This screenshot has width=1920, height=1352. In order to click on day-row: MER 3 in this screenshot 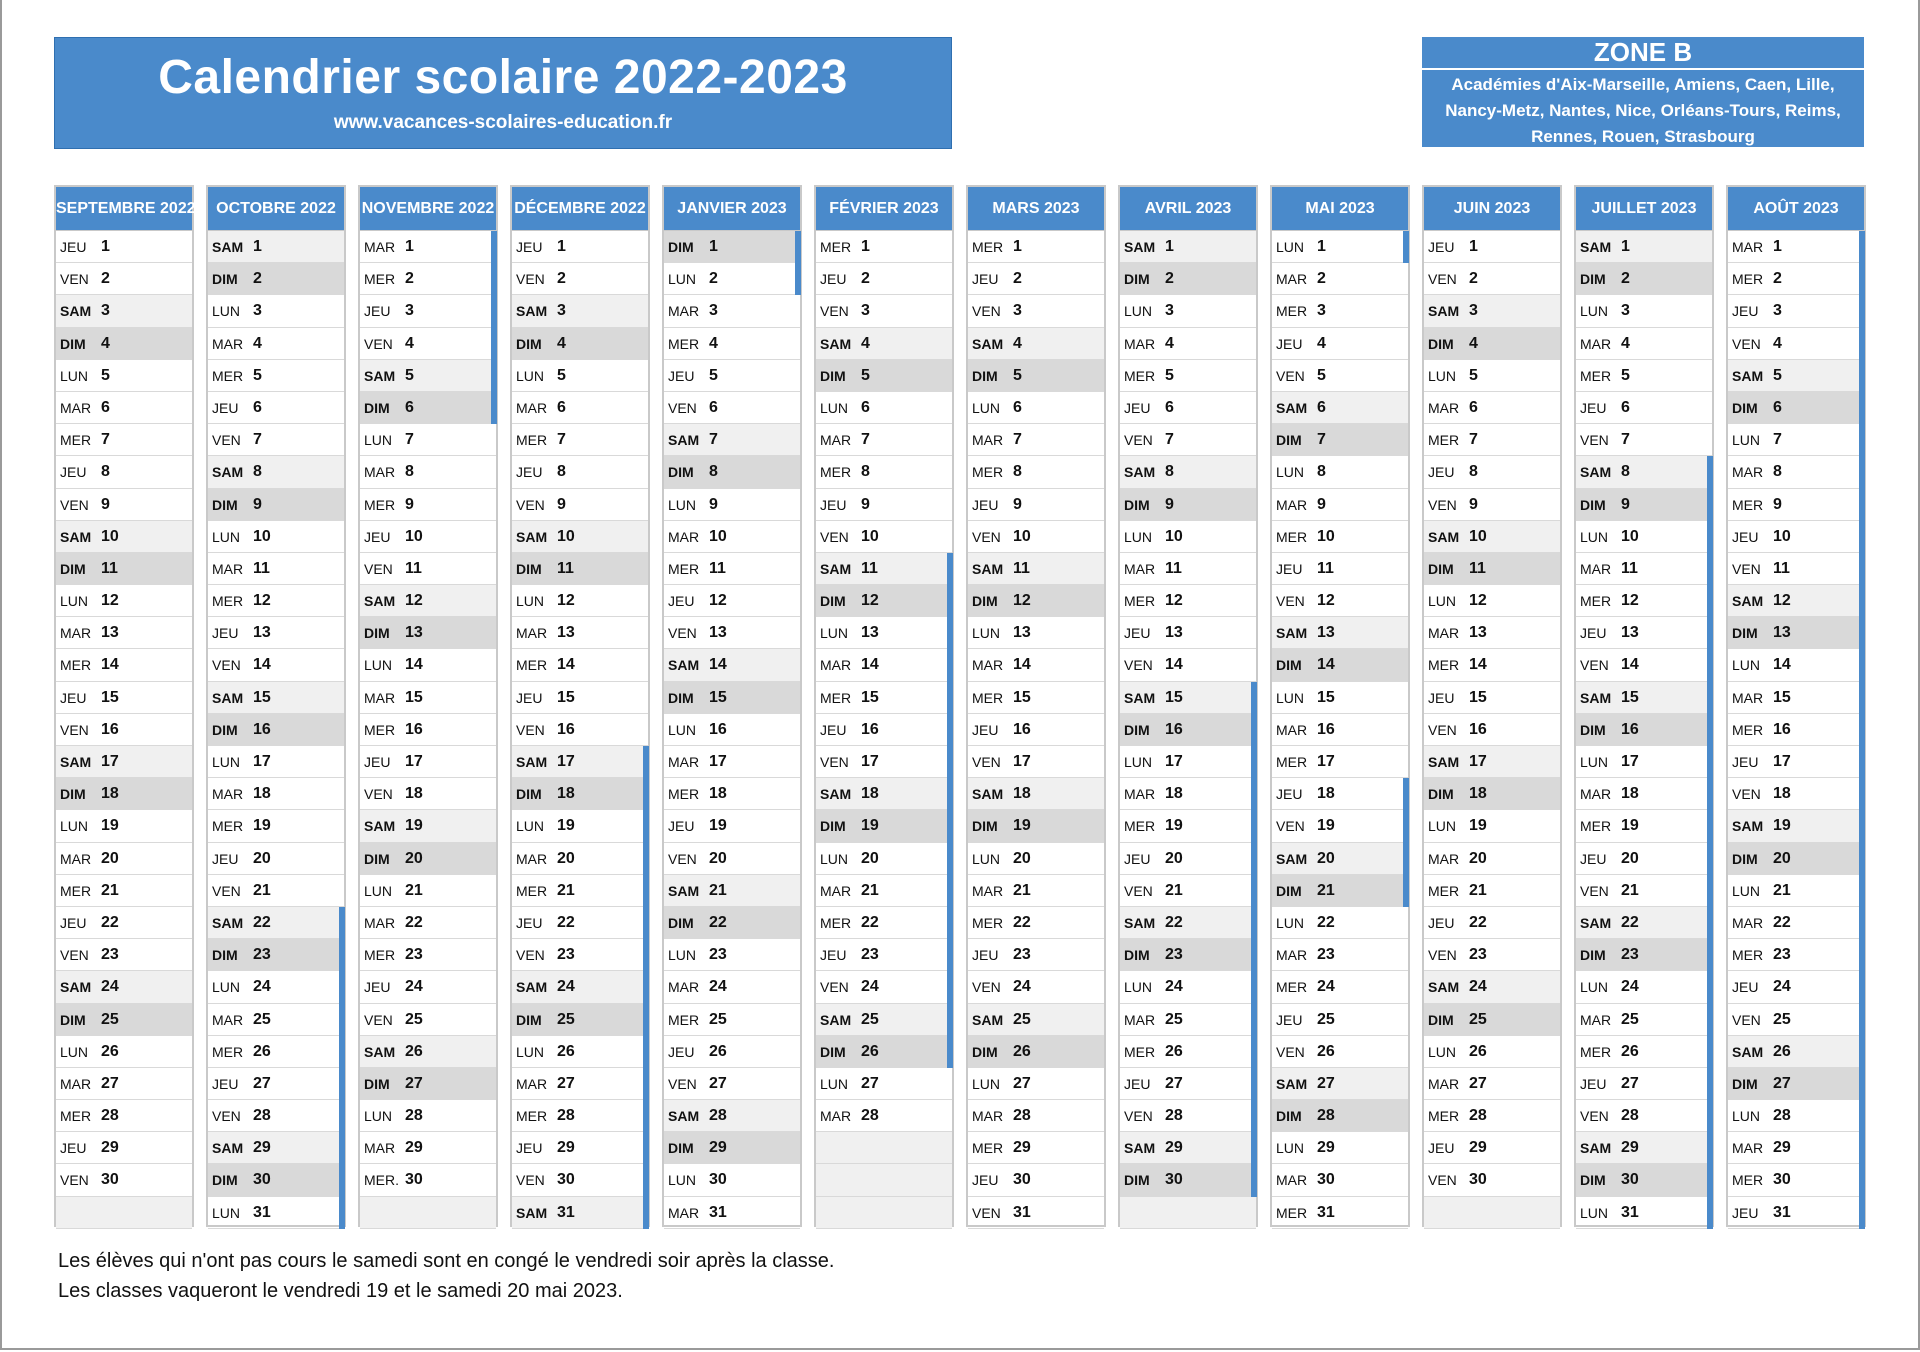, I will do `click(1340, 311)`.